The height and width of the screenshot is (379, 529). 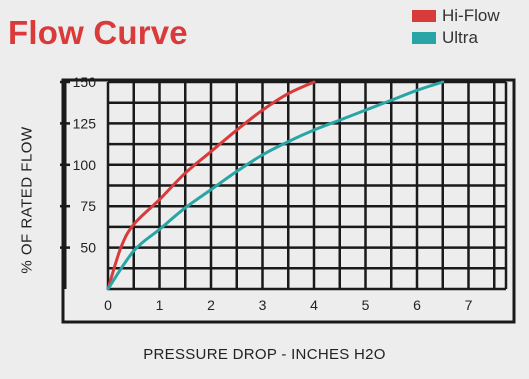 I want to click on x-tick-label: 5, so click(x=366, y=305).